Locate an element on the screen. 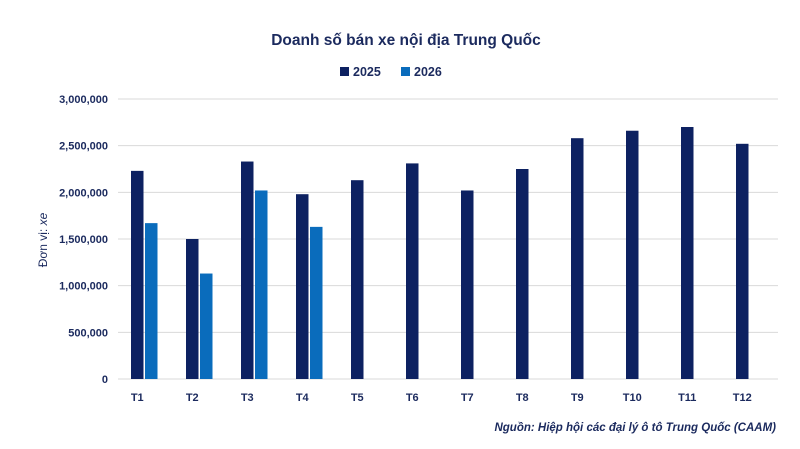 This screenshot has width=800, height=449. bar-2026-t4 is located at coordinates (316, 302).